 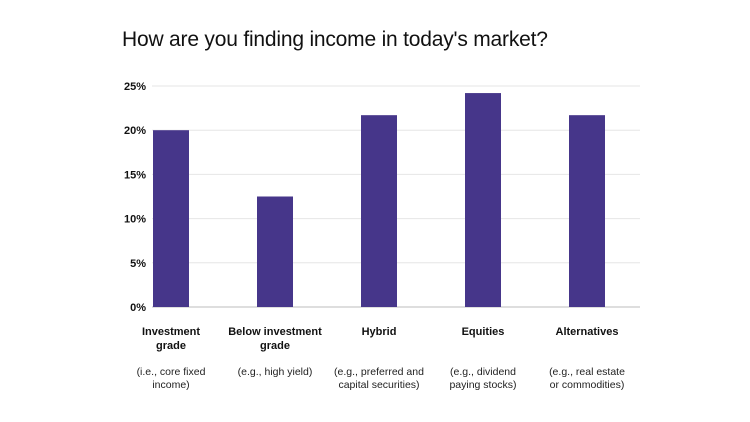 I want to click on category-note: (e.g., dividend paying stocks), so click(x=482, y=378).